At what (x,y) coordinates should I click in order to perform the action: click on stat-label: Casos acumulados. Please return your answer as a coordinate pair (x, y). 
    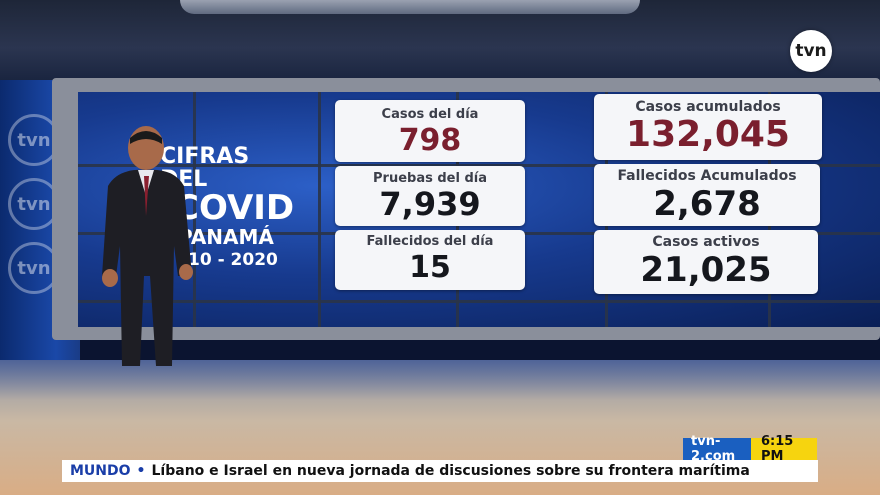
    Looking at the image, I should click on (708, 107).